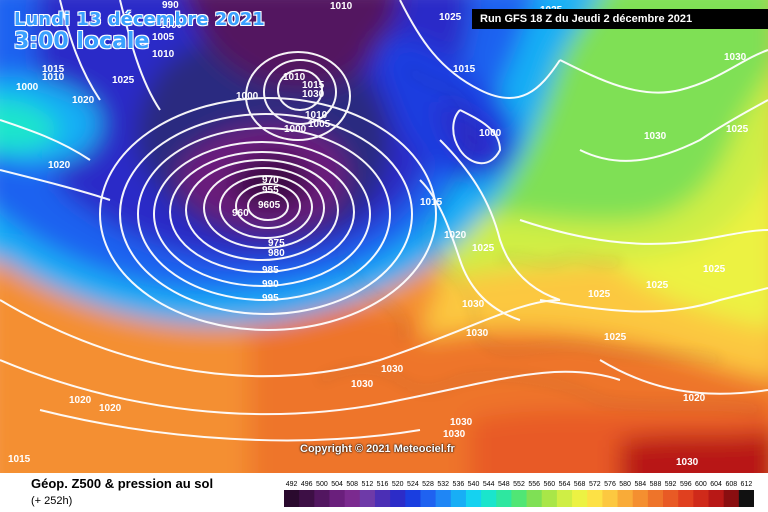 Image resolution: width=768 pixels, height=512 pixels. Describe the element at coordinates (686, 484) in the screenshot. I see `scale-tick-label: 596` at that location.